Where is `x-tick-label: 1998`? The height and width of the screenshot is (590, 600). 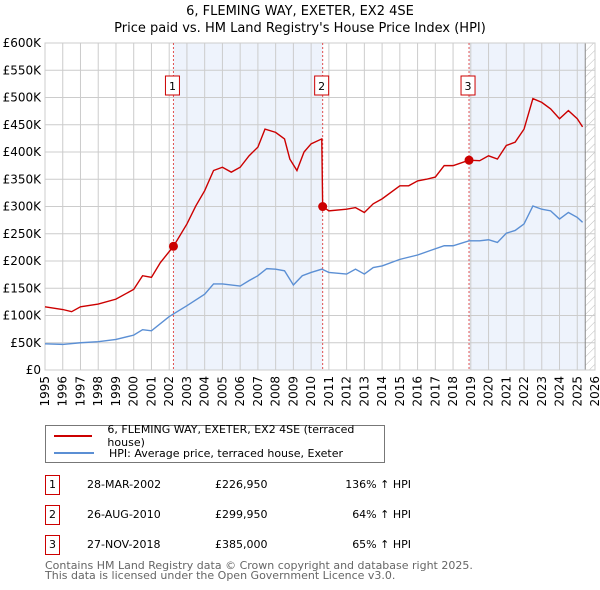 x-tick-label: 1998 is located at coordinates (98, 391).